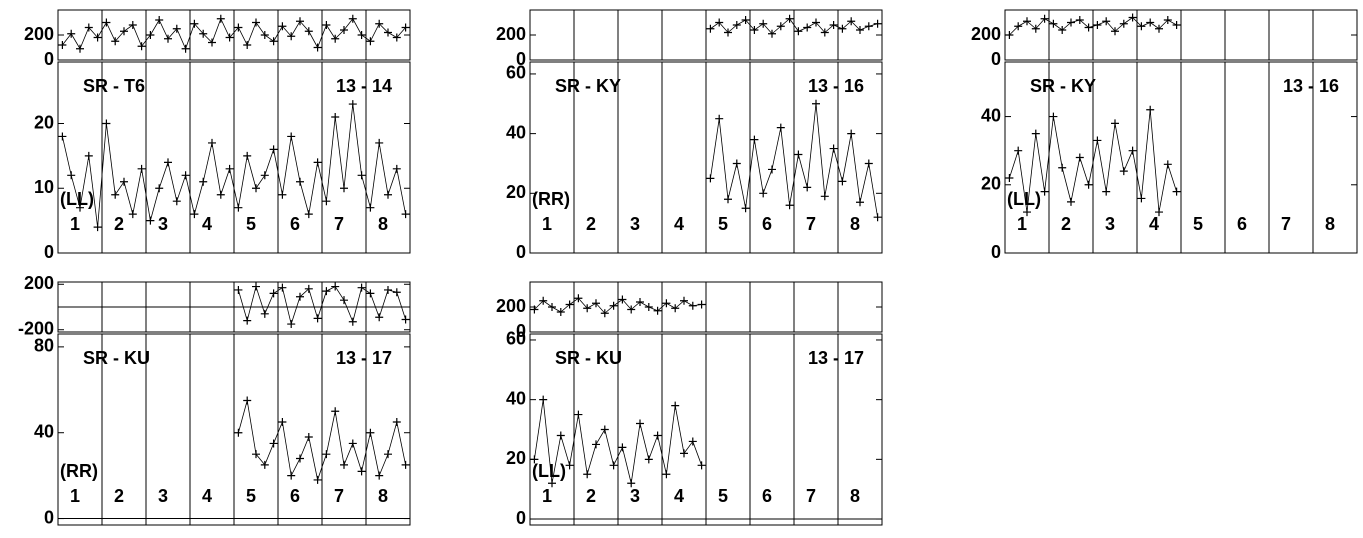 The image size is (1363, 538). I want to click on y-tick-label: -200, so click(36, 328).